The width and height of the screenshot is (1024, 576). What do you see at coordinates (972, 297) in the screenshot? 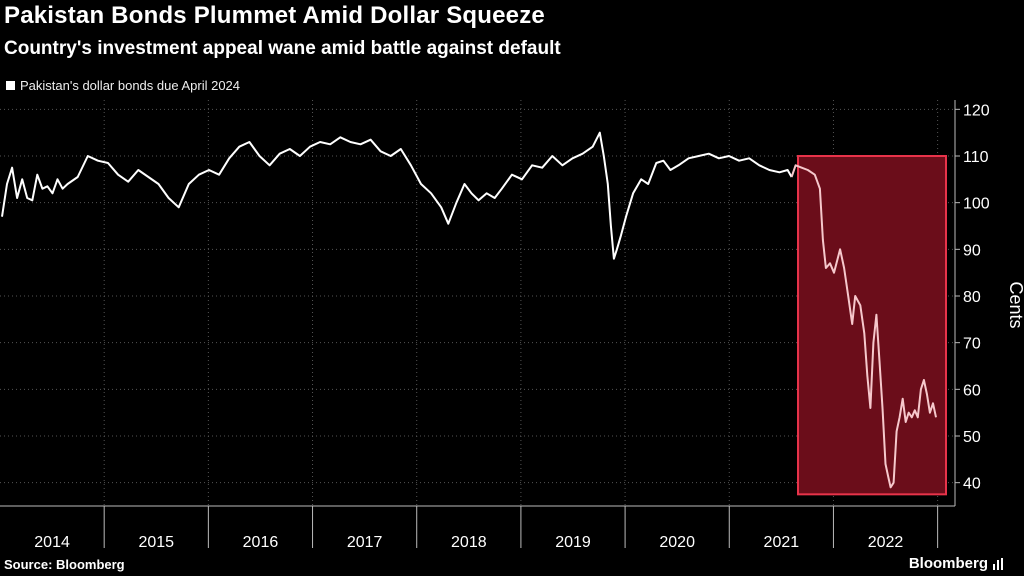
I see `y-tick-label: 80` at bounding box center [972, 297].